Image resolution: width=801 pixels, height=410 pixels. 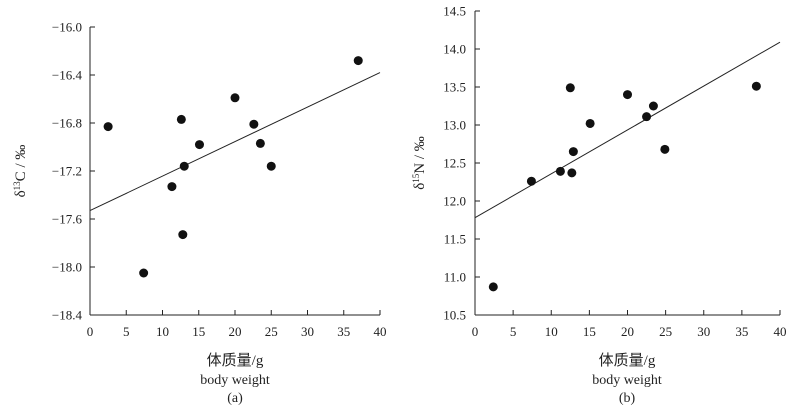 I want to click on y-tick-label: −17.2, so click(x=67, y=171).